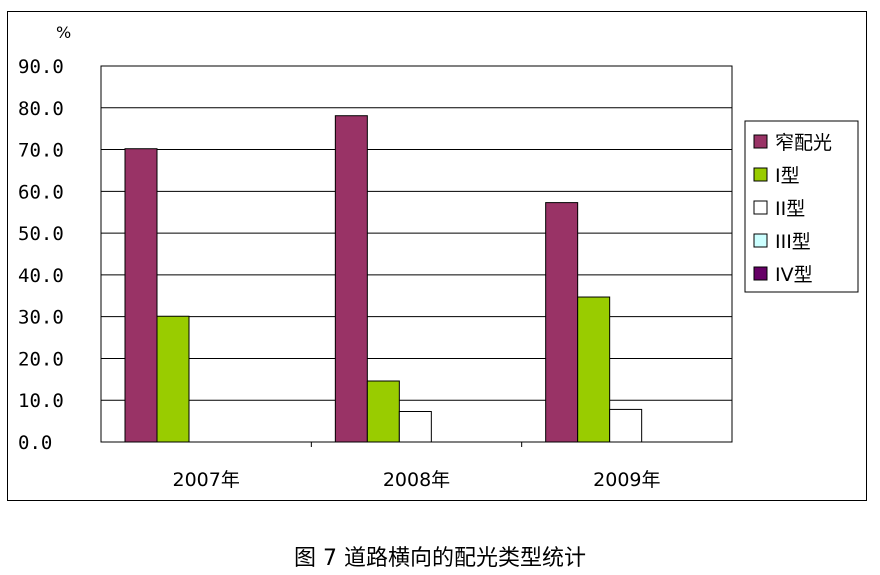 The width and height of the screenshot is (880, 575). Describe the element at coordinates (41, 401) in the screenshot. I see `y-tick-label: 10.0` at that location.